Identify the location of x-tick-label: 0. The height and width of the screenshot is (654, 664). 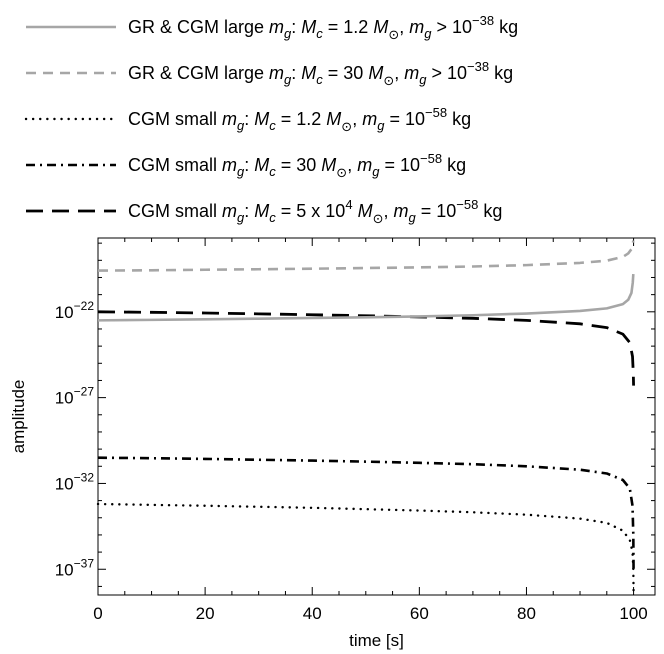
(97, 613).